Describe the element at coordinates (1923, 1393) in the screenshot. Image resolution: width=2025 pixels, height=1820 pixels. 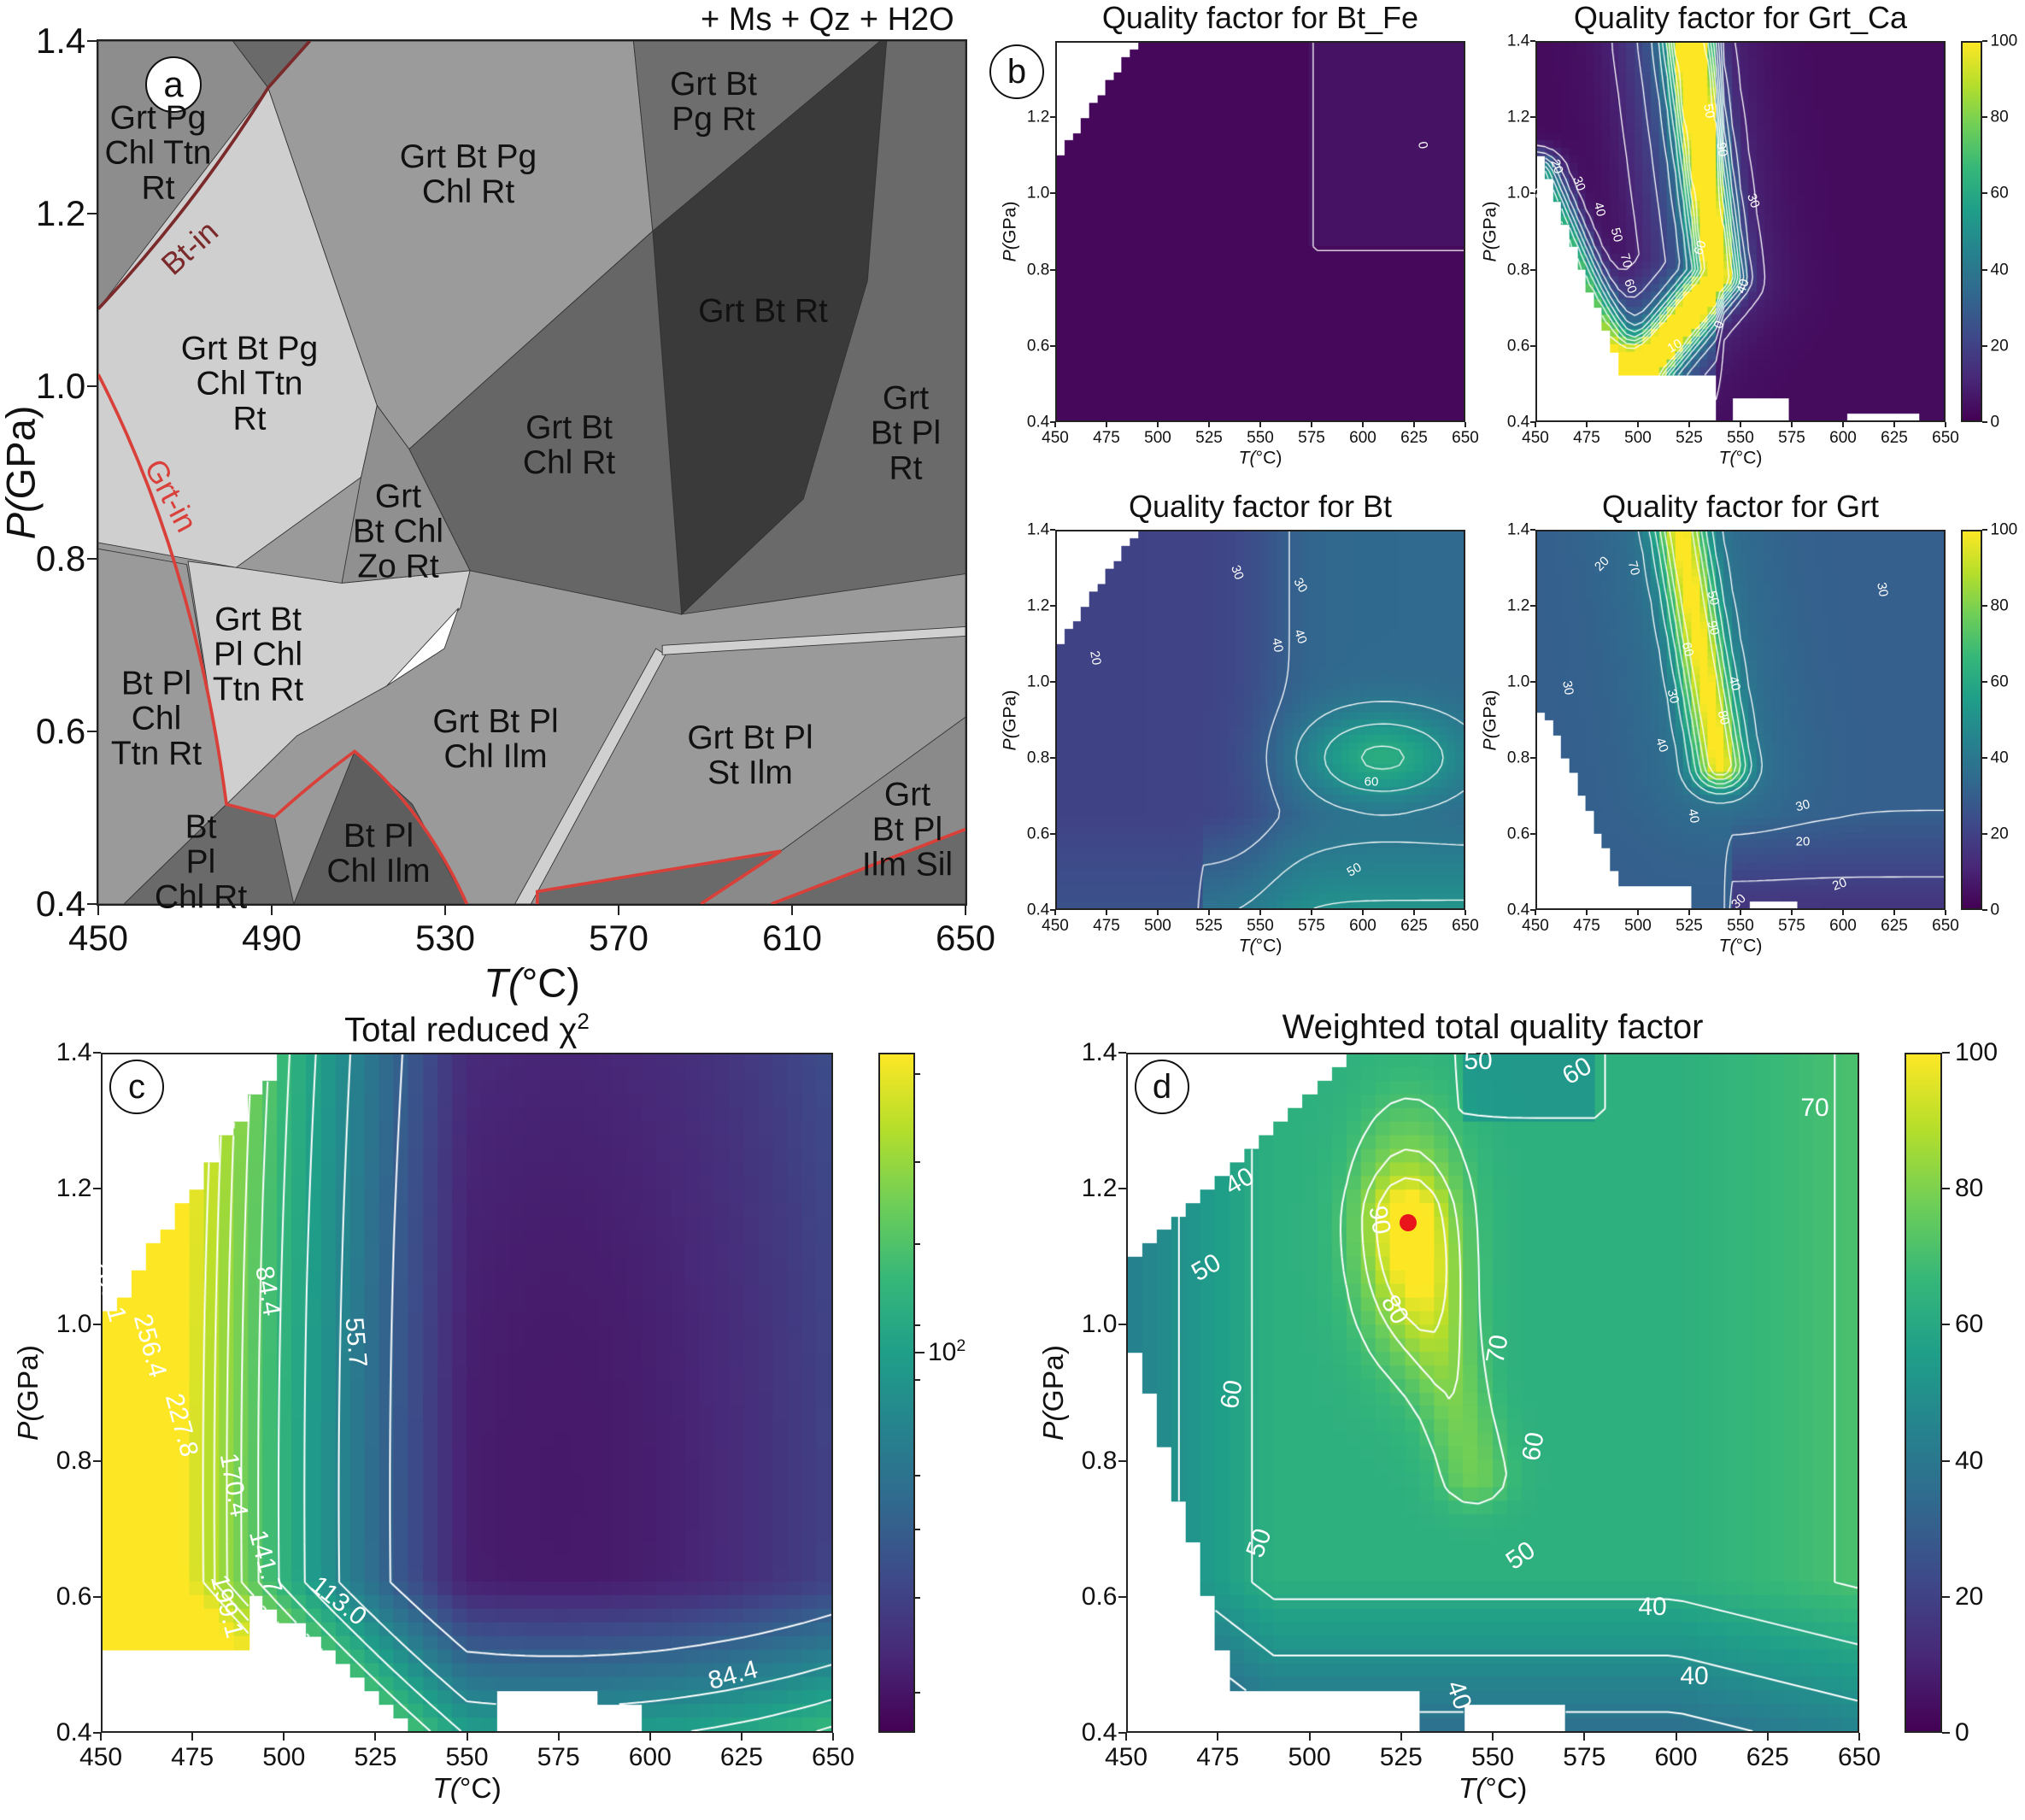
I see `colorbar` at that location.